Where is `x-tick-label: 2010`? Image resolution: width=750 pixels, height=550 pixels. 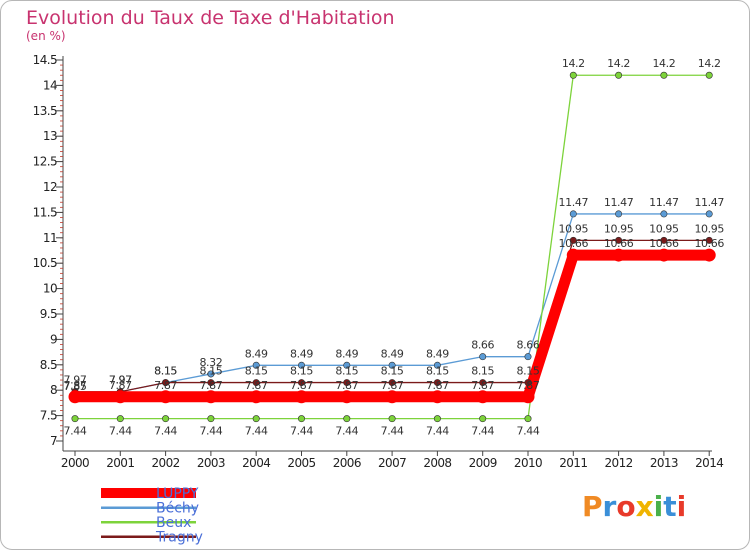 x-tick-label: 2010 is located at coordinates (528, 463).